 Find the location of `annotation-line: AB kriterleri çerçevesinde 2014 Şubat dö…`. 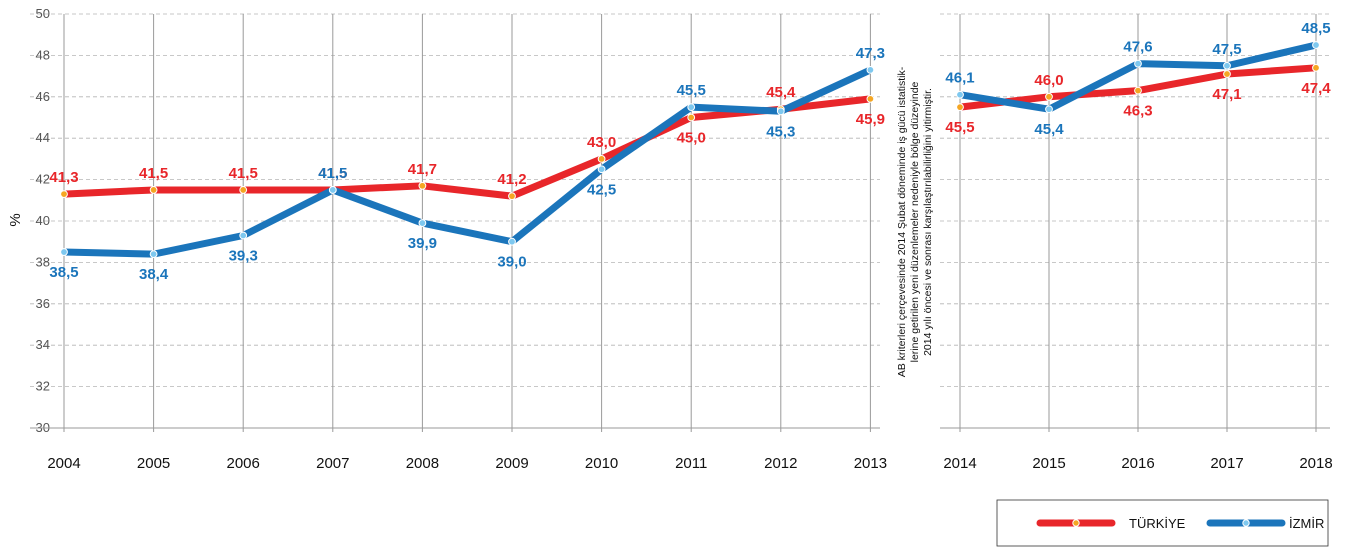

annotation-line: AB kriterleri çerçevesinde 2014 Şubat dö… is located at coordinates (902, 221).